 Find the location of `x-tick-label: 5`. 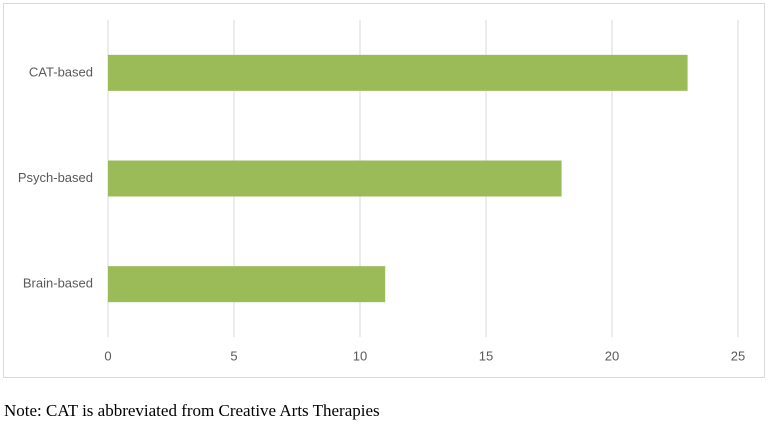

x-tick-label: 5 is located at coordinates (233, 355).